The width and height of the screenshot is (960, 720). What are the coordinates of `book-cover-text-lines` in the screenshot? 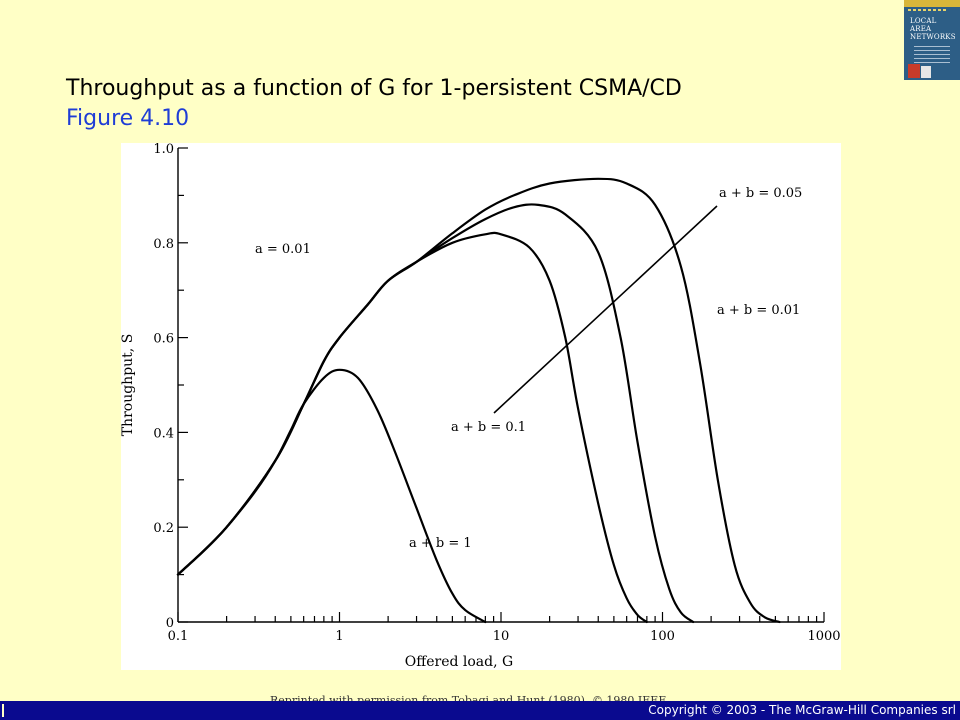 It's located at (932, 55).